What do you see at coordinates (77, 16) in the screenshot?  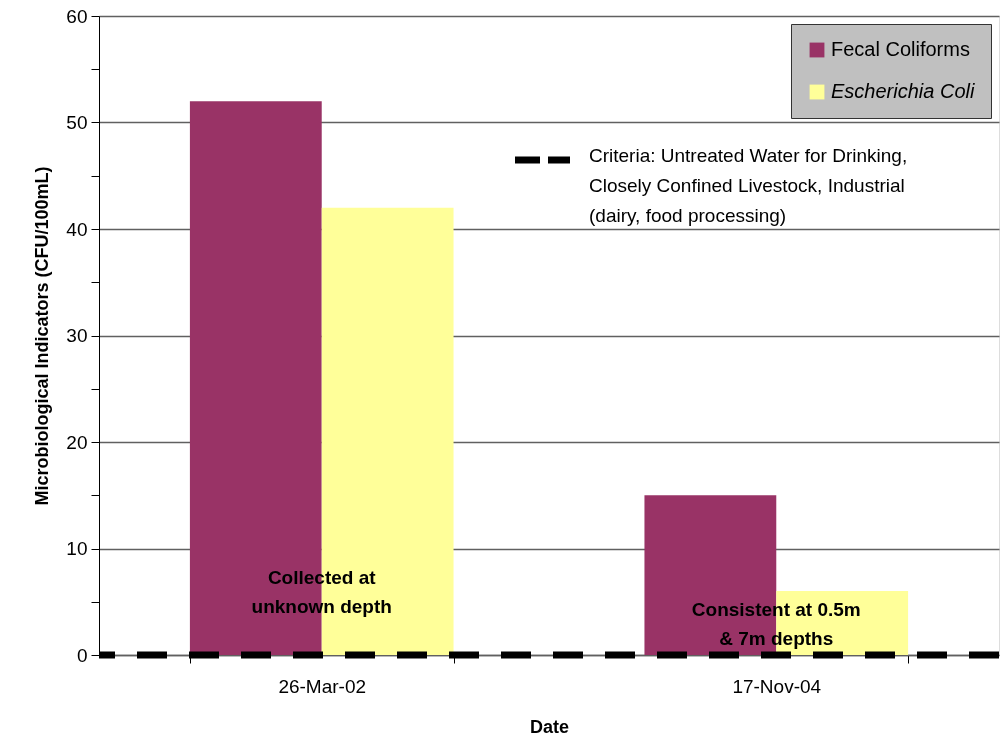 I see `y-tick-label: 60` at bounding box center [77, 16].